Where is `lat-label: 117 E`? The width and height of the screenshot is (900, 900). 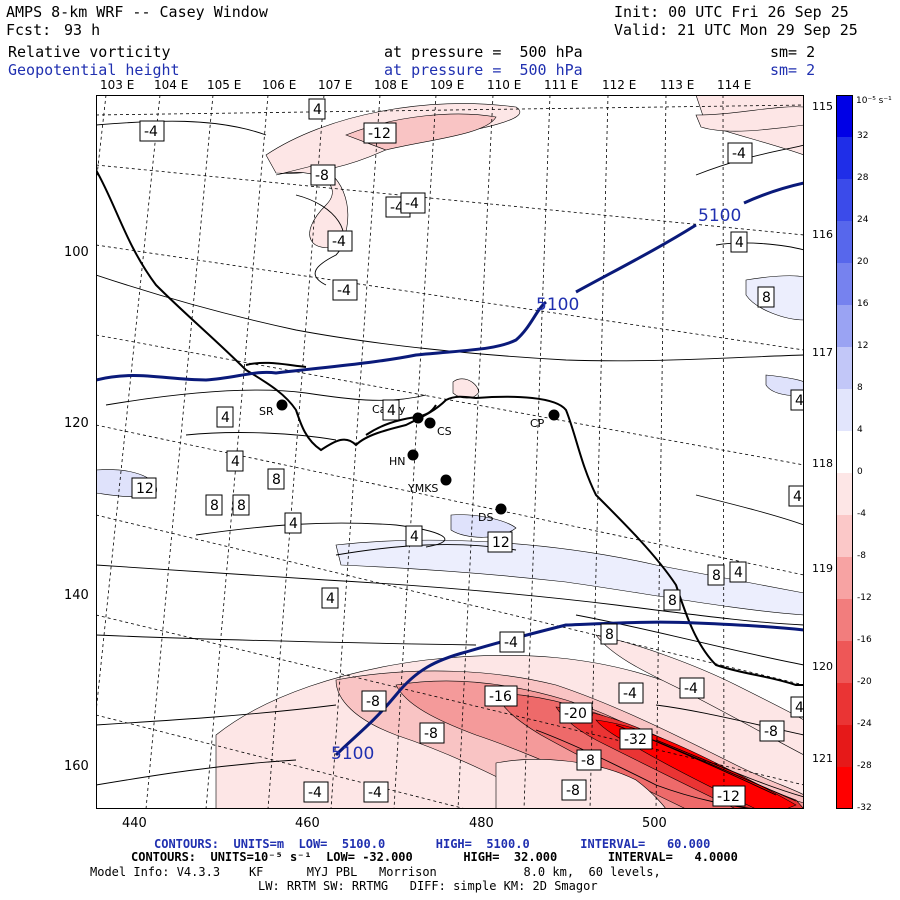 lat-label: 117 E is located at coordinates (828, 352).